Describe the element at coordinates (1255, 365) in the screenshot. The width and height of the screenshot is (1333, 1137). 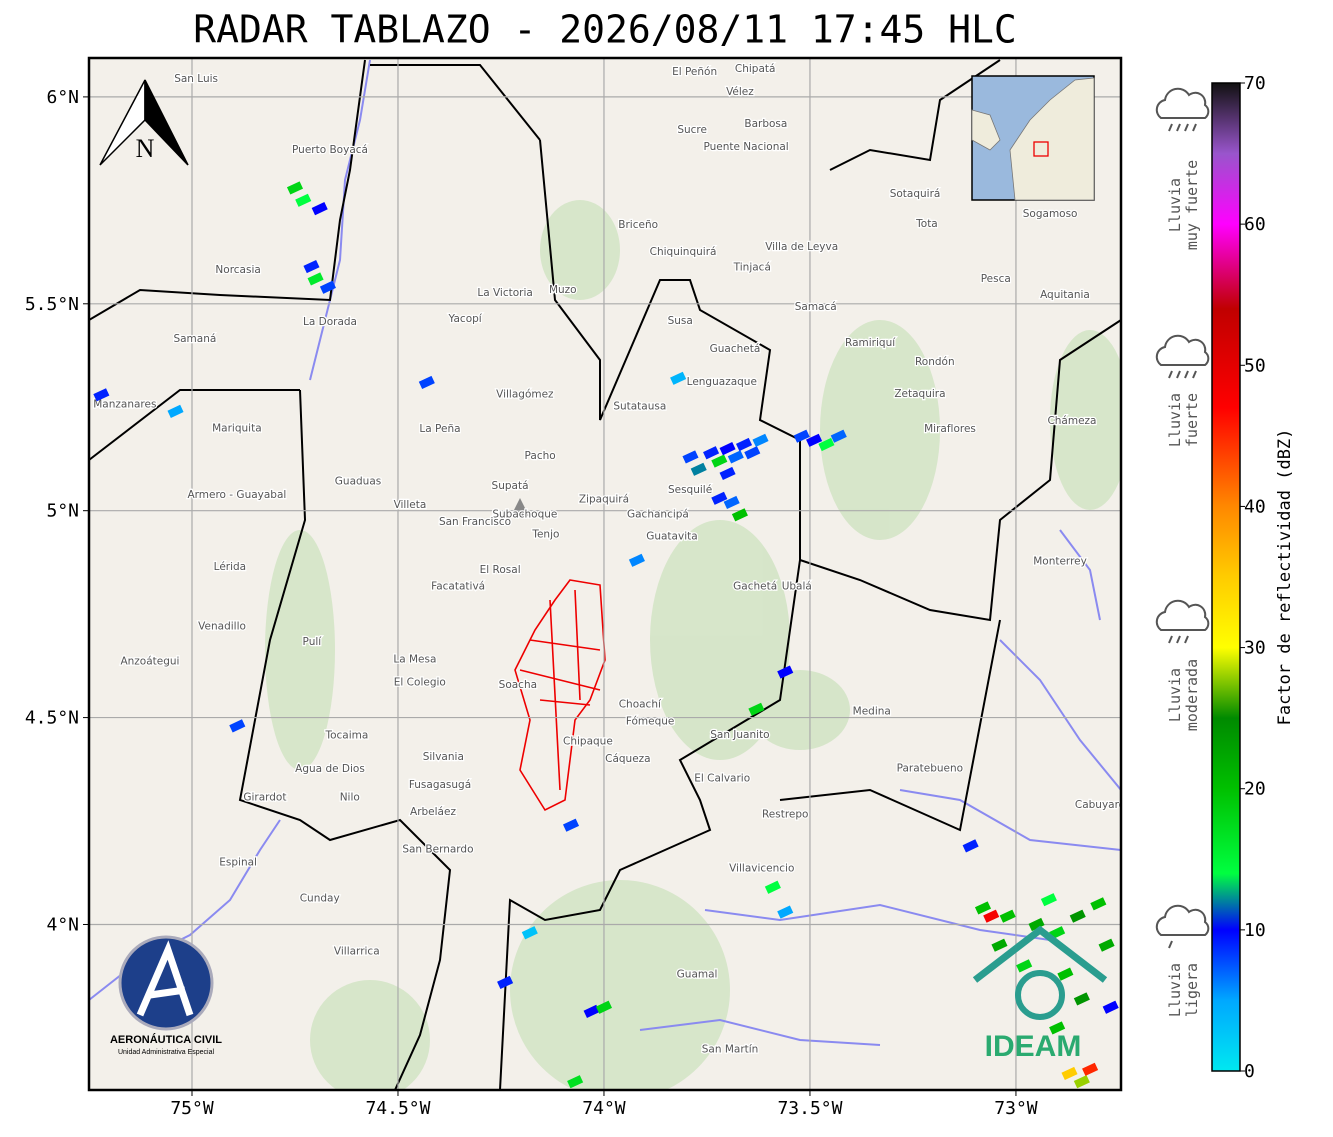
I see `colorbar-tick-label: 50` at that location.